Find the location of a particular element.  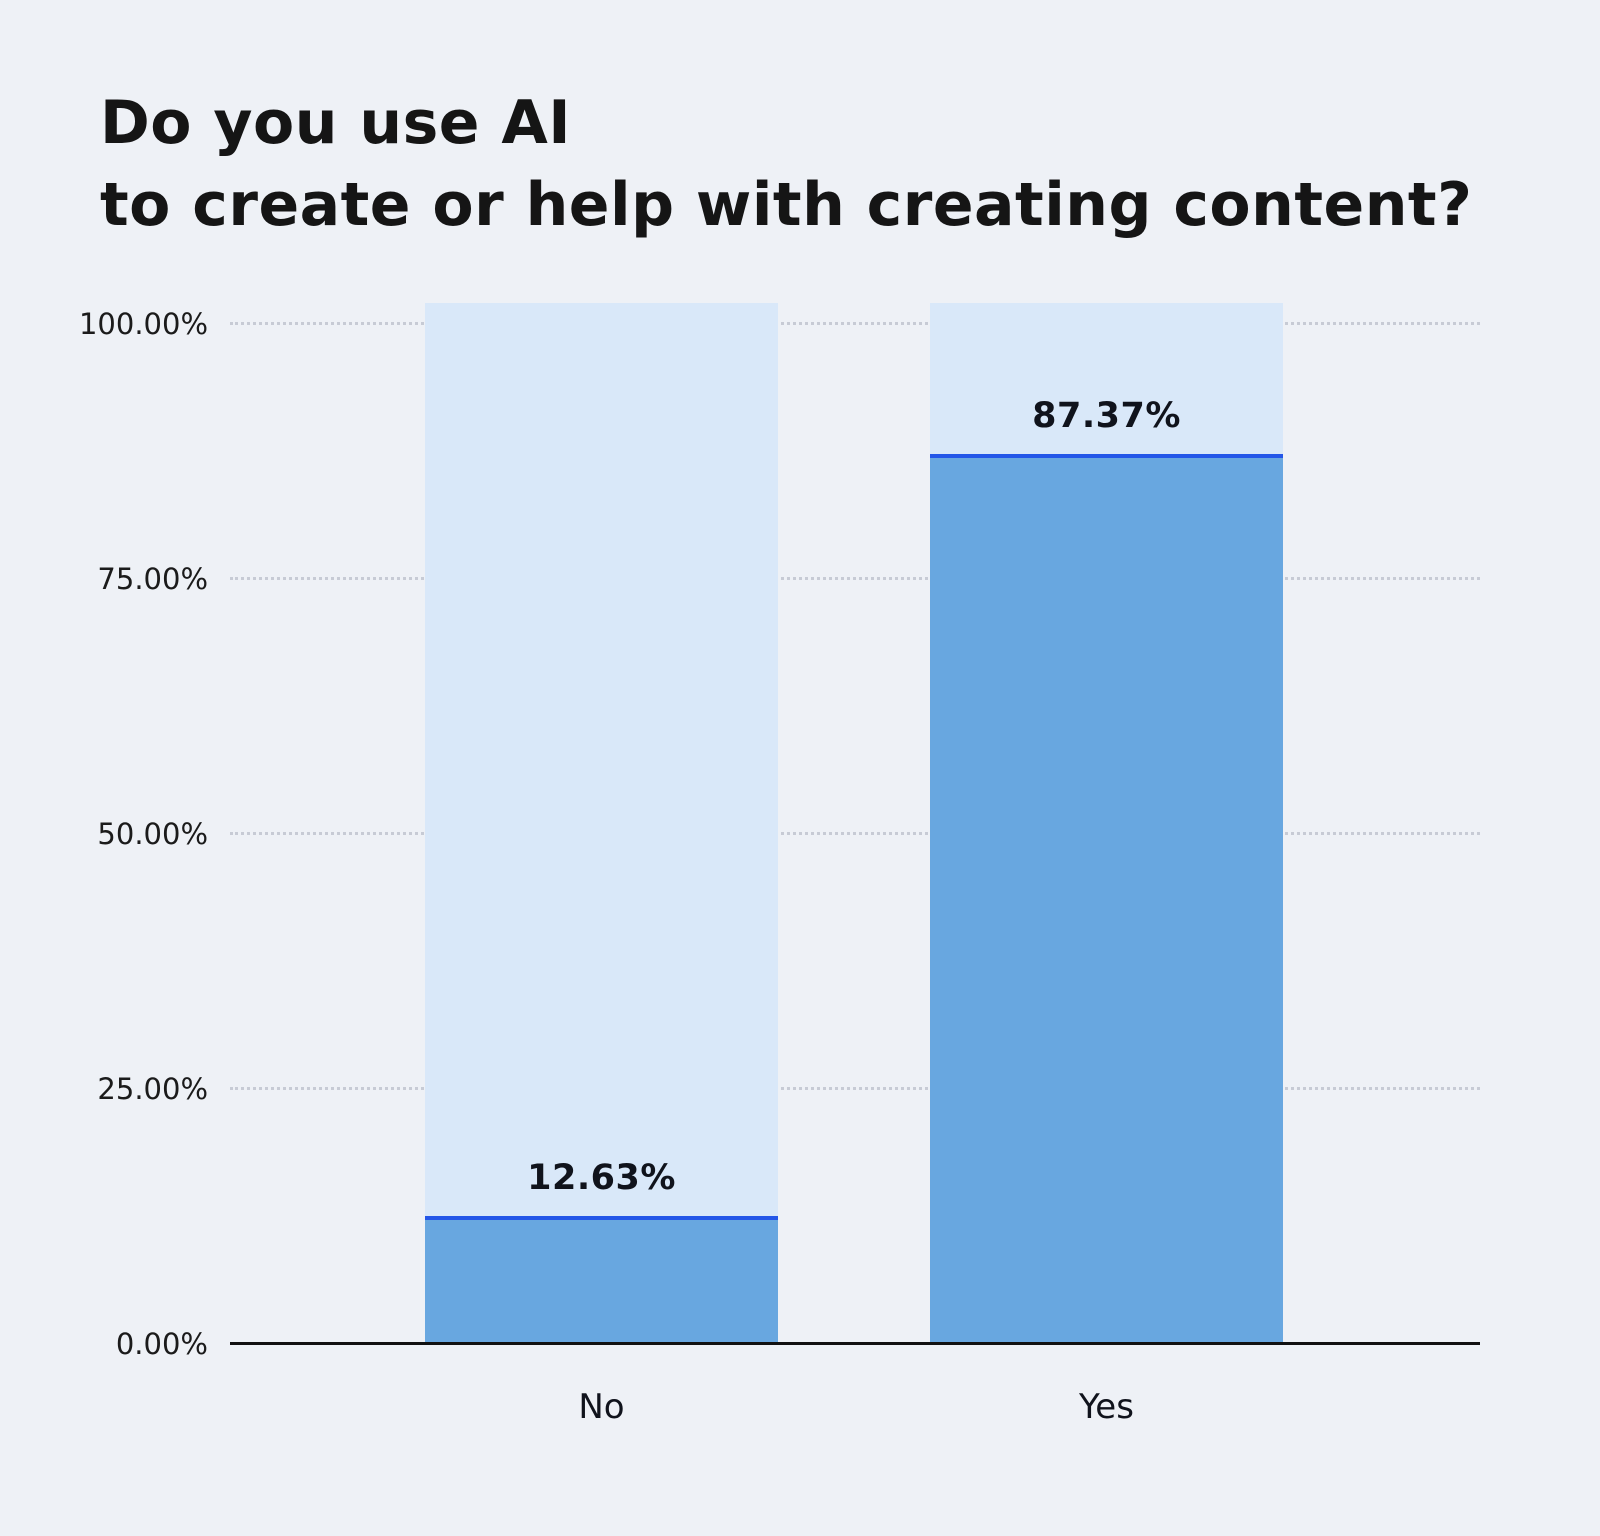

bar-yes: 87.37% is located at coordinates (1106, 824).